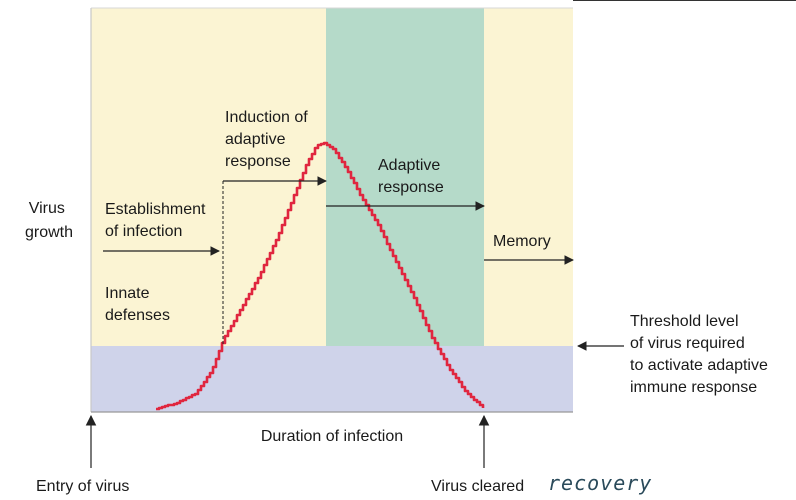 Image resolution: width=796 pixels, height=500 pixels. What do you see at coordinates (477, 486) in the screenshot?
I see `virus-cleared-label: Virus cleared` at bounding box center [477, 486].